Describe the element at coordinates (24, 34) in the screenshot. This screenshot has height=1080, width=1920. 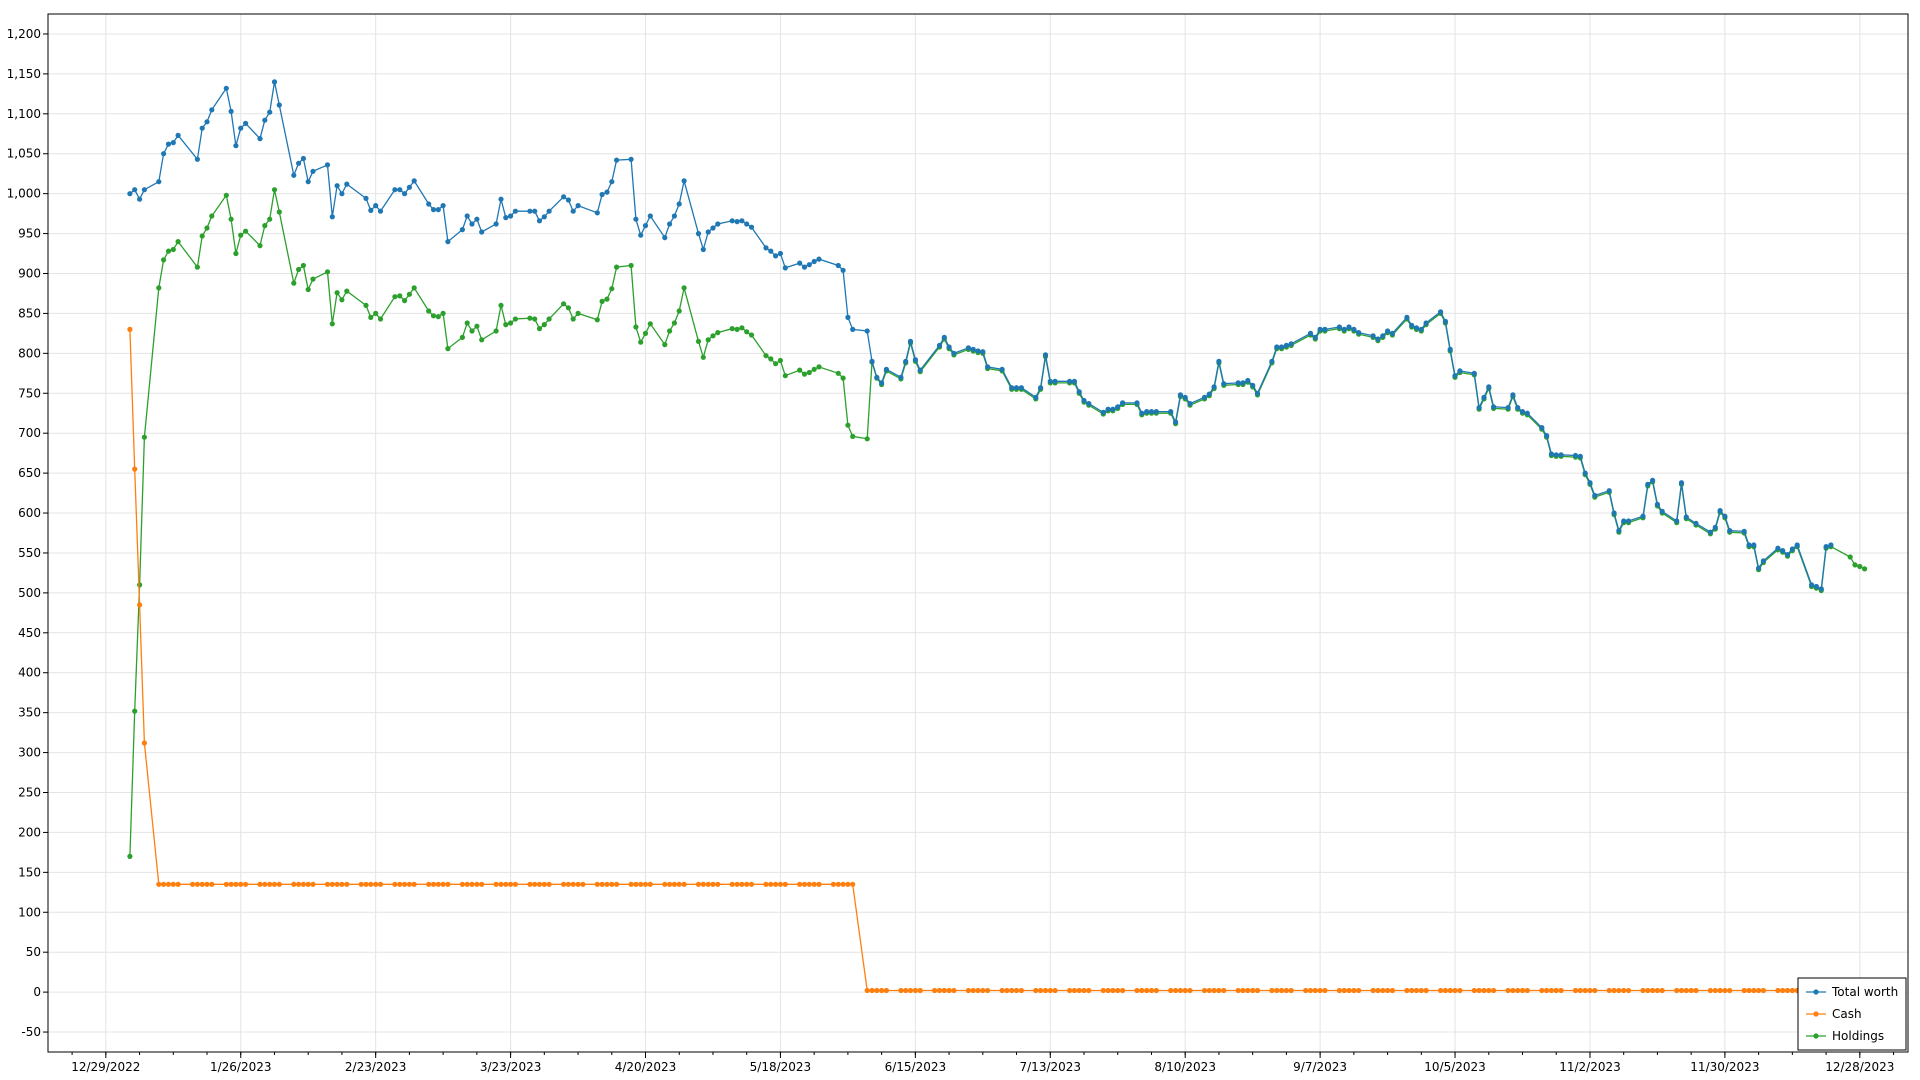
I see `y-tick-label: 1,200` at that location.